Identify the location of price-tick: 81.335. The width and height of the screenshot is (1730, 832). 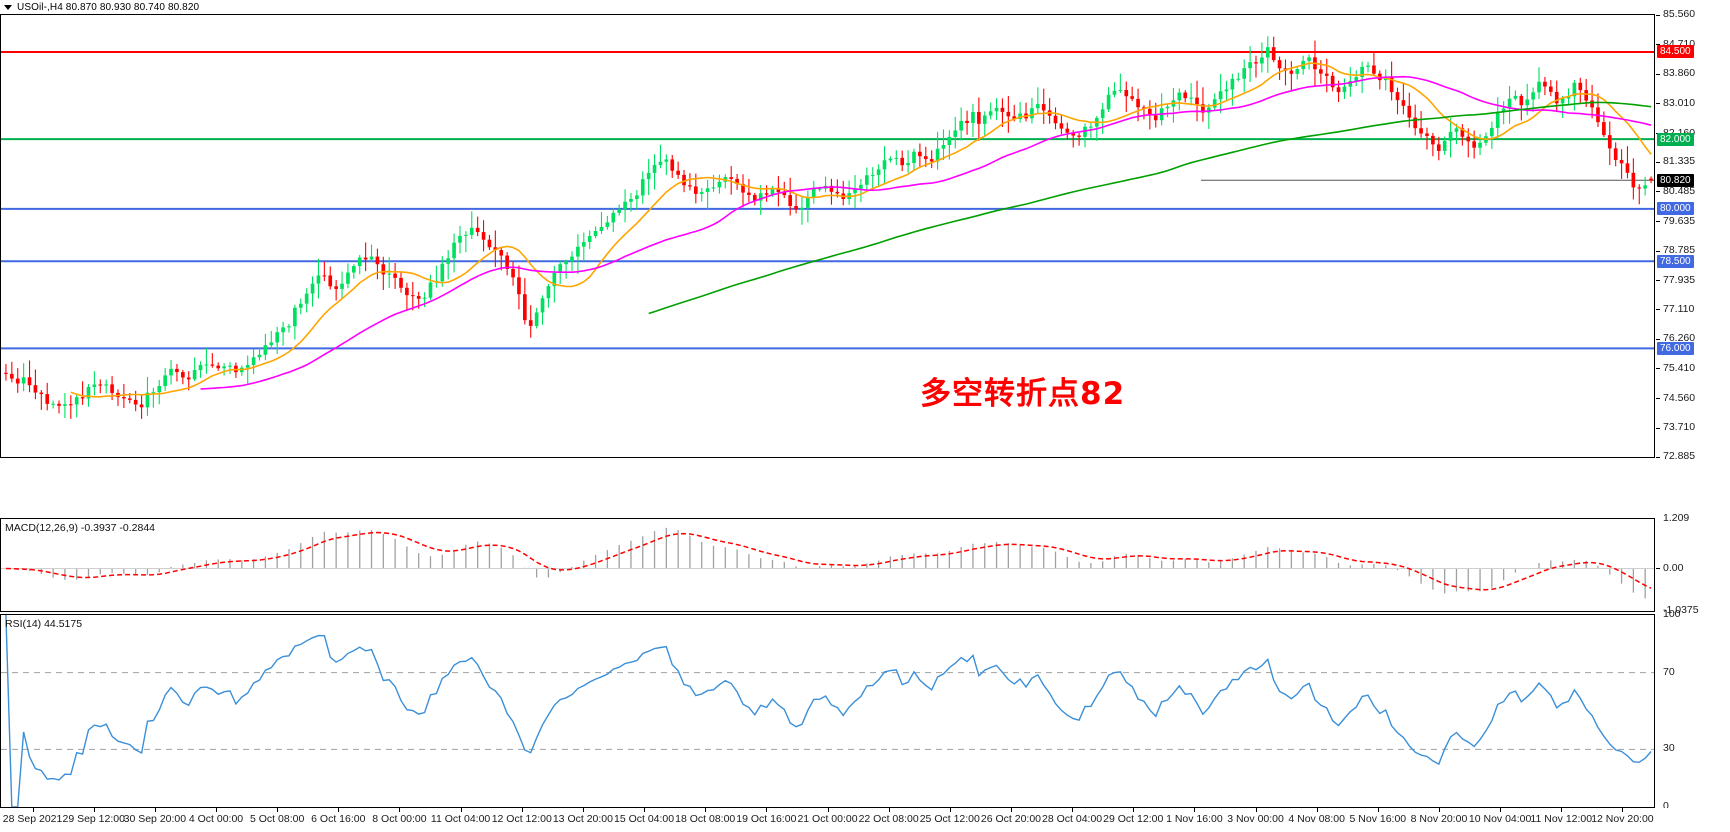
(1693, 161).